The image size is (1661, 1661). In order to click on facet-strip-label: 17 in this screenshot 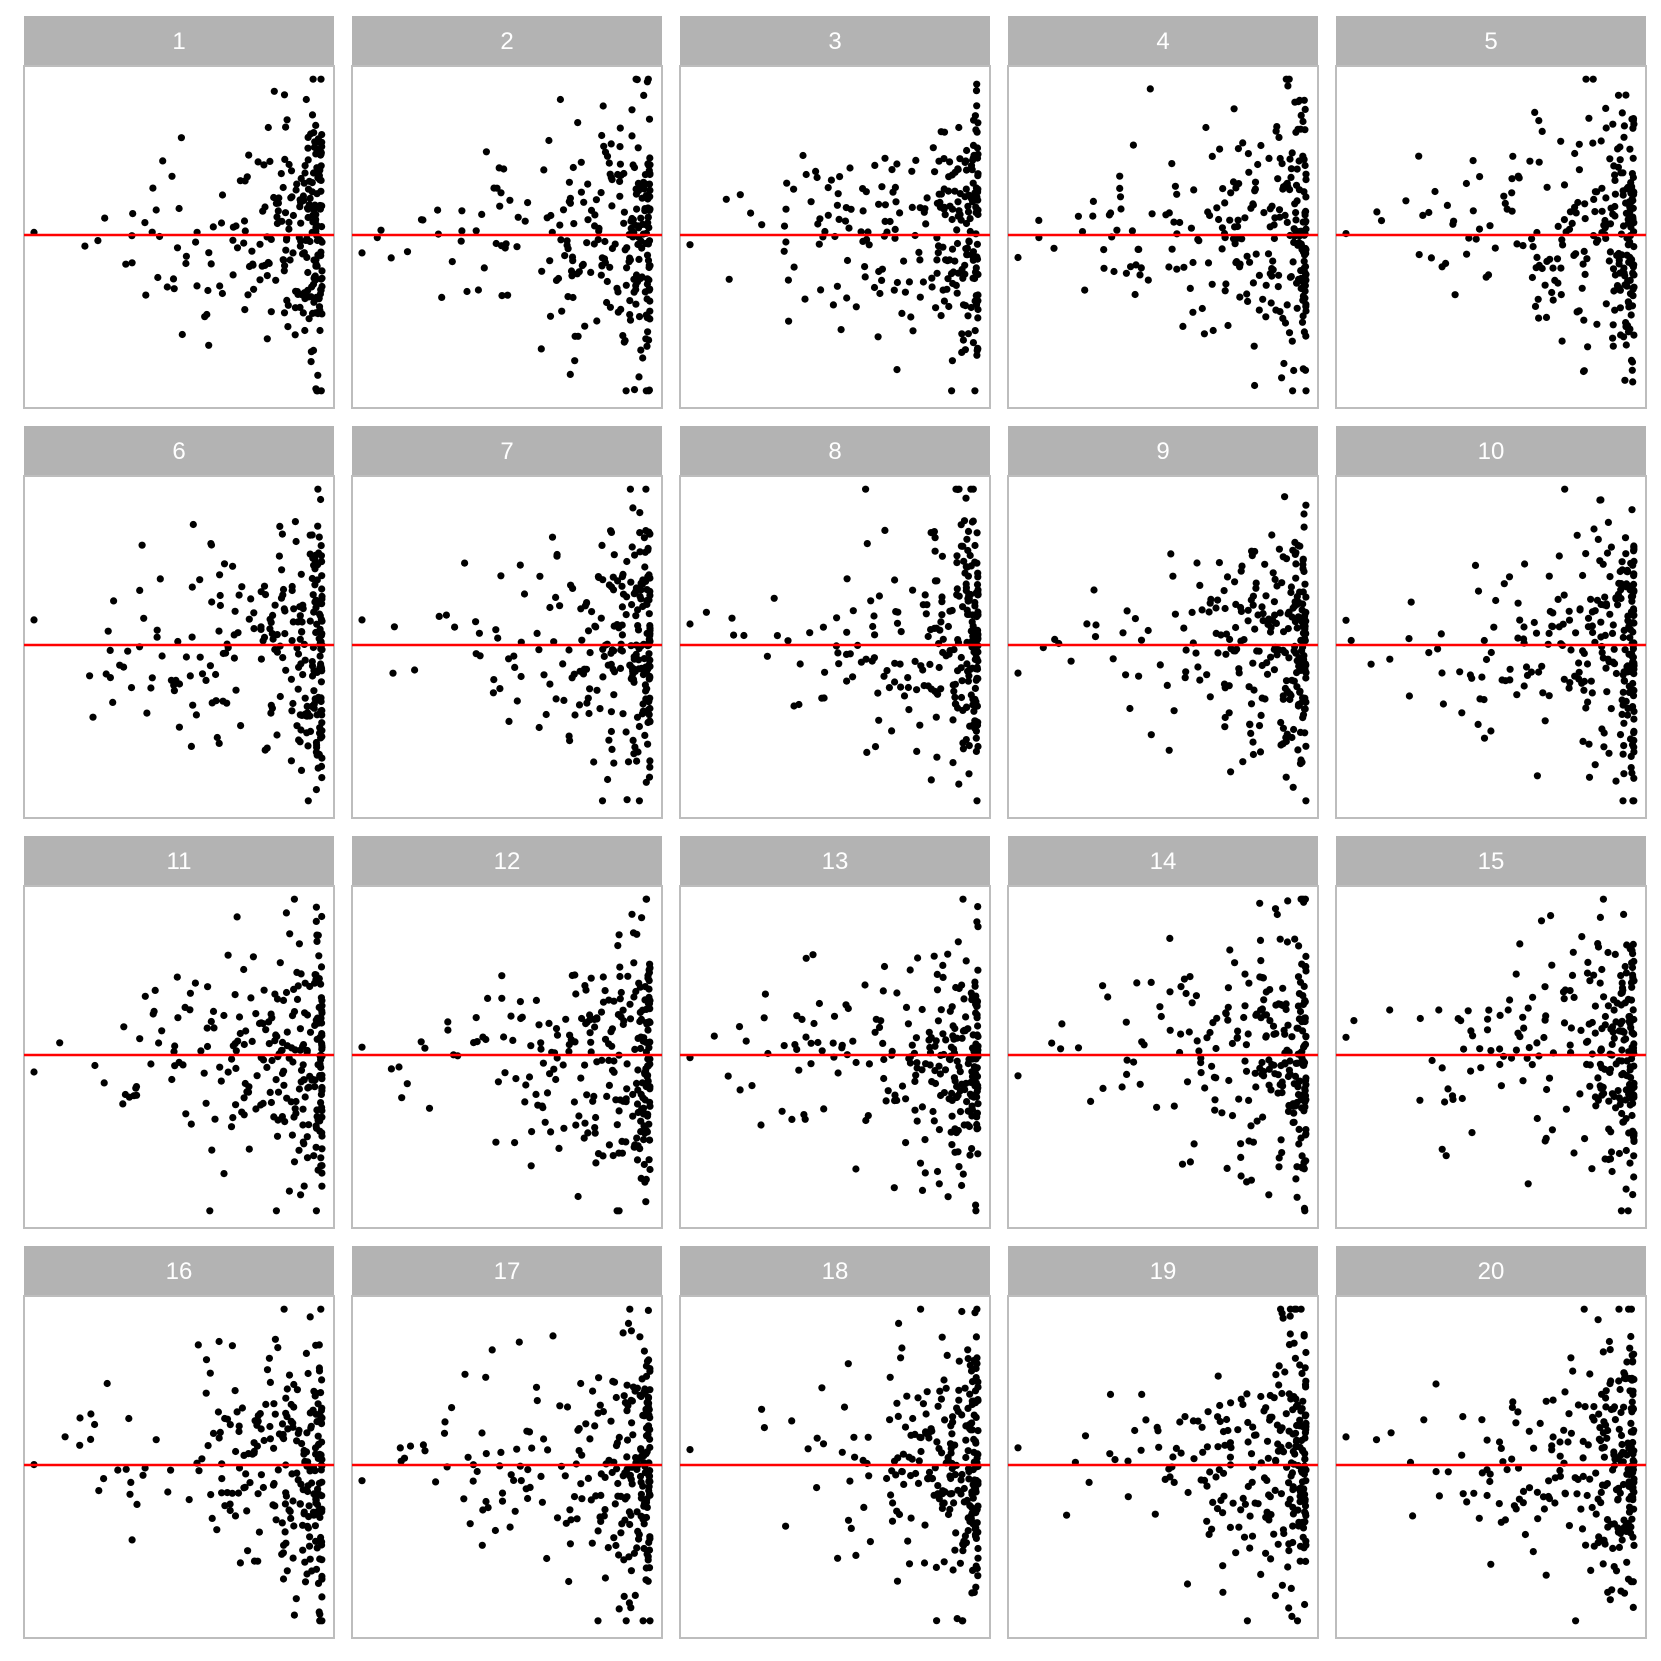, I will do `click(507, 1271)`.